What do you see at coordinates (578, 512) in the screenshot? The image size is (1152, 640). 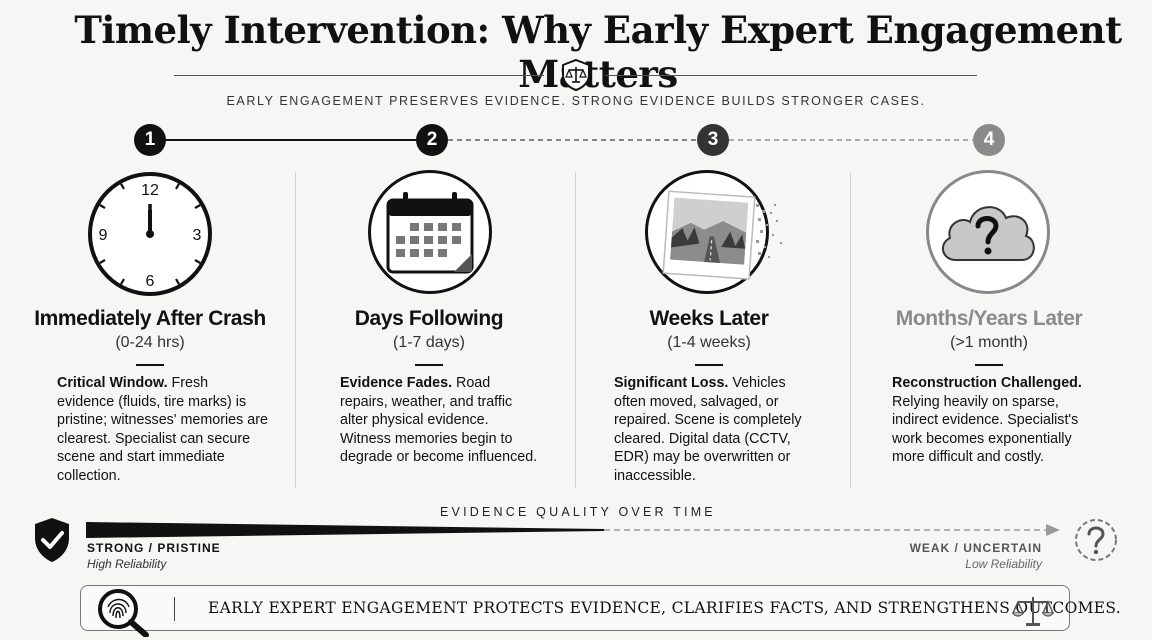 I see `evidence-quality-label: EVIDENCE QUALITY OVER TIME` at bounding box center [578, 512].